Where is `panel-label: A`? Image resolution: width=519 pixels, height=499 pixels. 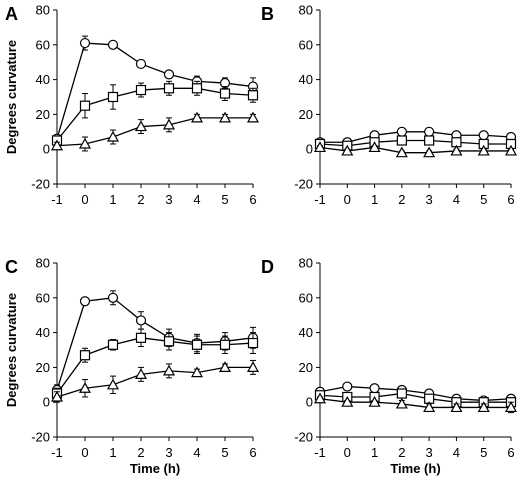 panel-label: A is located at coordinates (11, 14).